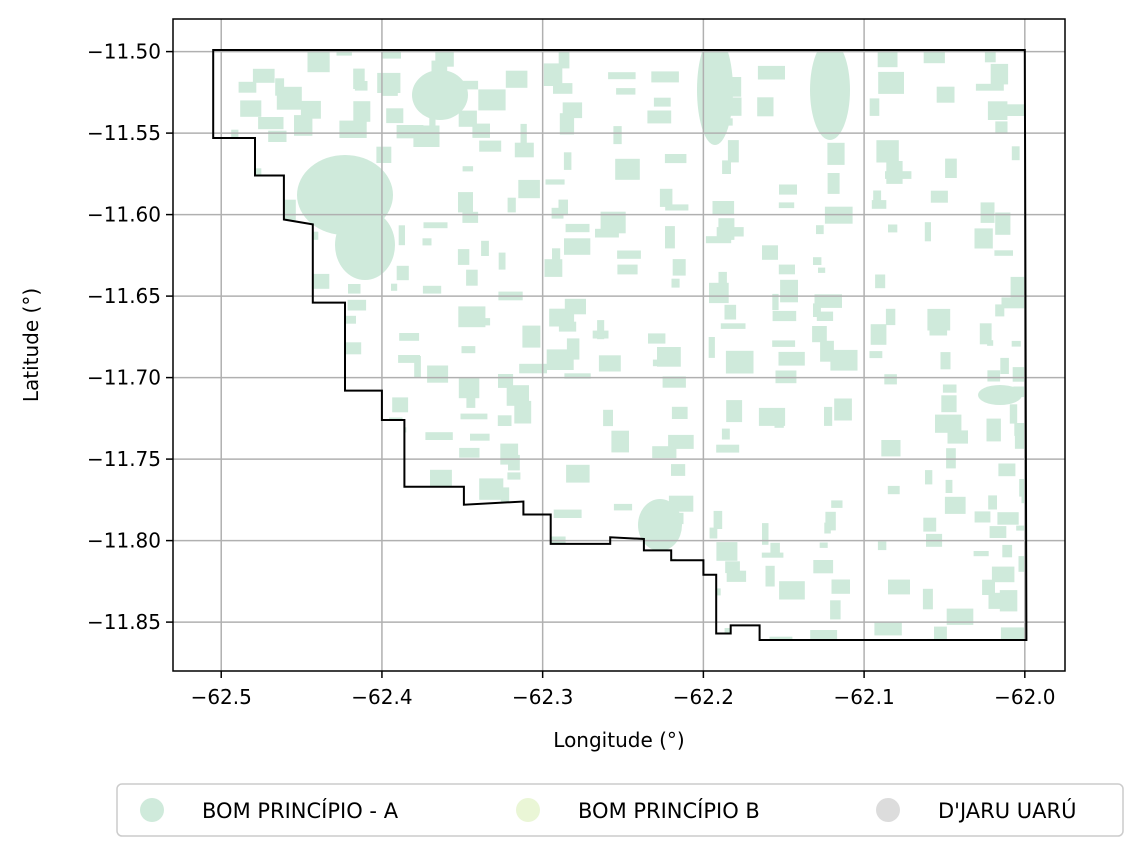 Image resolution: width=1142 pixels, height=855 pixels. What do you see at coordinates (124, 296) in the screenshot?
I see `y-tick-label: −11.65` at bounding box center [124, 296].